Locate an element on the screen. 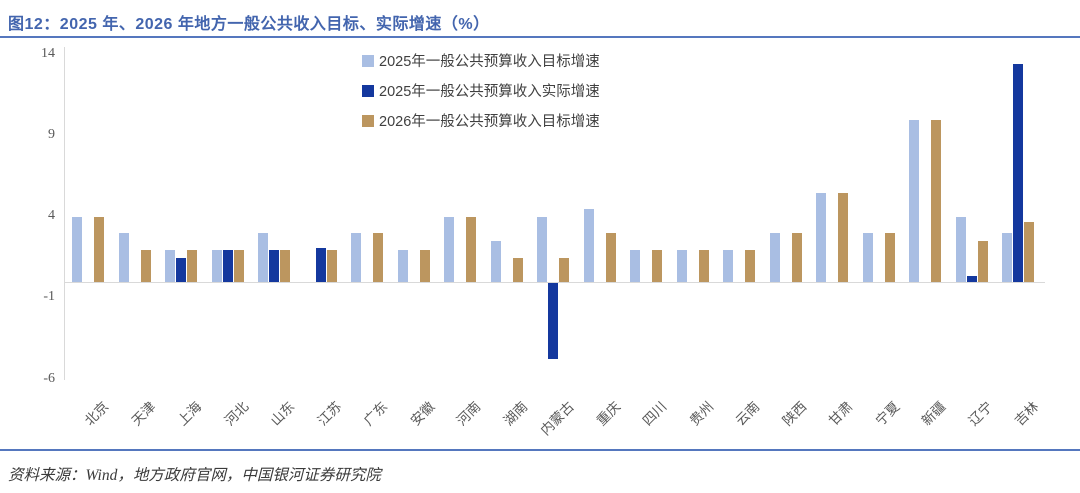 The height and width of the screenshot is (493, 1080). bar-山东-s1 is located at coordinates (274, 265).